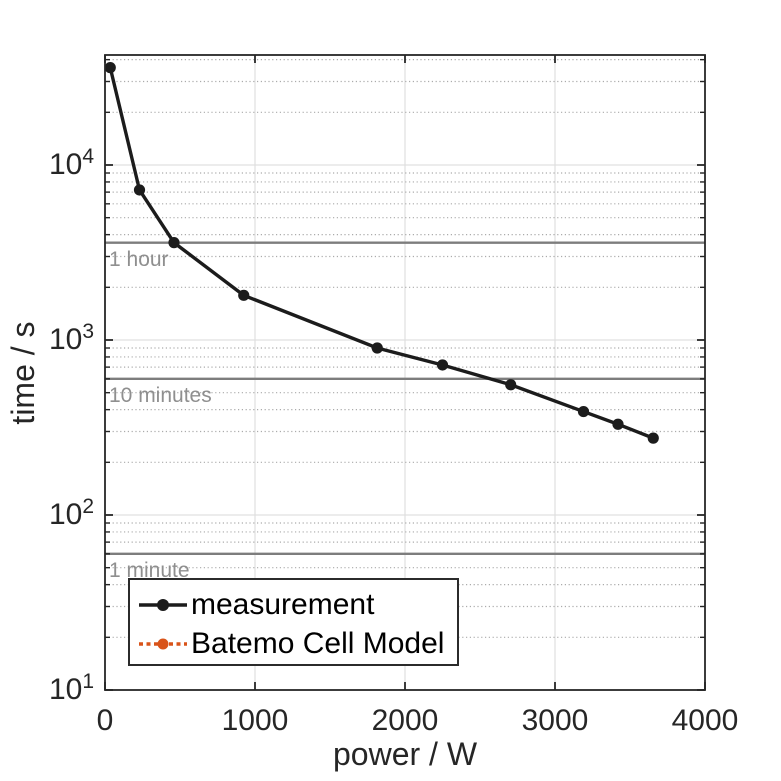 This screenshot has height=781, width=781. What do you see at coordinates (71, 513) in the screenshot?
I see `y-tick-label-10e2: 10²` at bounding box center [71, 513].